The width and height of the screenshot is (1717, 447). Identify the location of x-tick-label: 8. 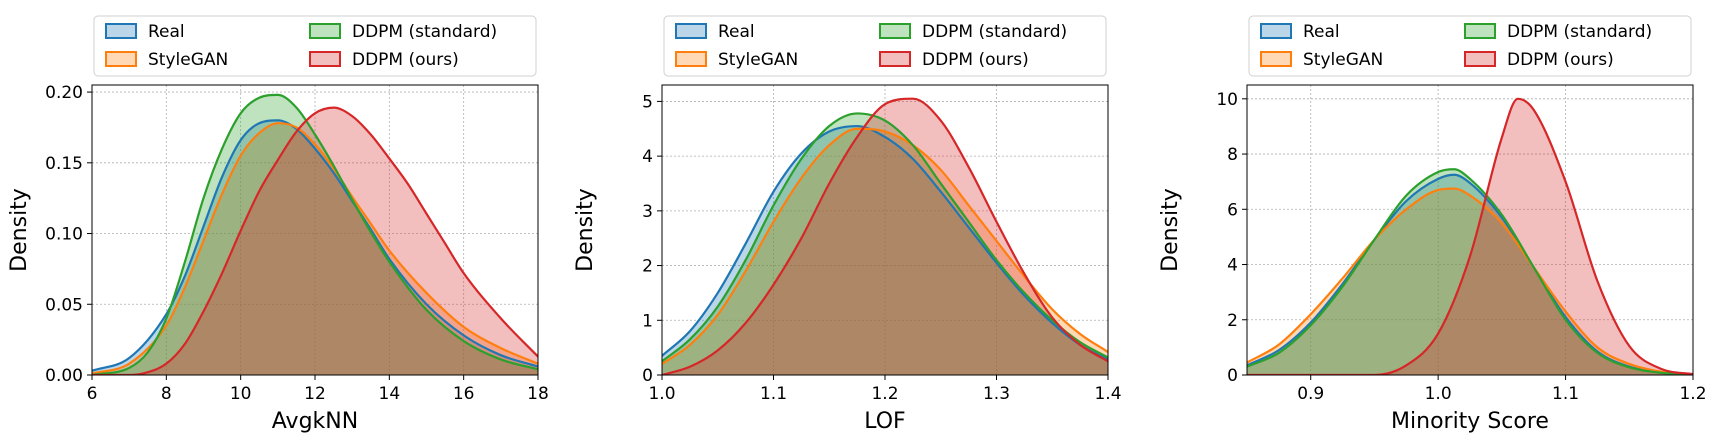
(166, 394).